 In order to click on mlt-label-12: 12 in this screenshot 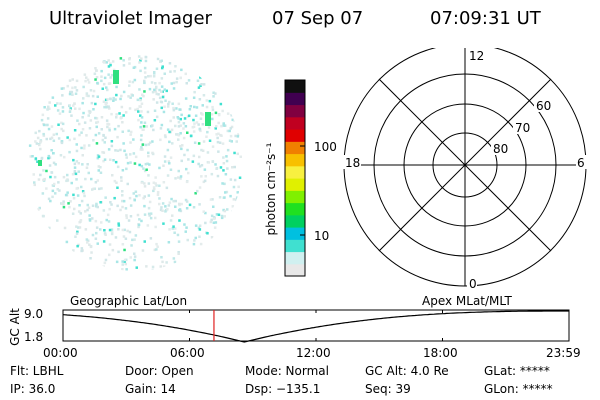, I will do `click(476, 56)`.